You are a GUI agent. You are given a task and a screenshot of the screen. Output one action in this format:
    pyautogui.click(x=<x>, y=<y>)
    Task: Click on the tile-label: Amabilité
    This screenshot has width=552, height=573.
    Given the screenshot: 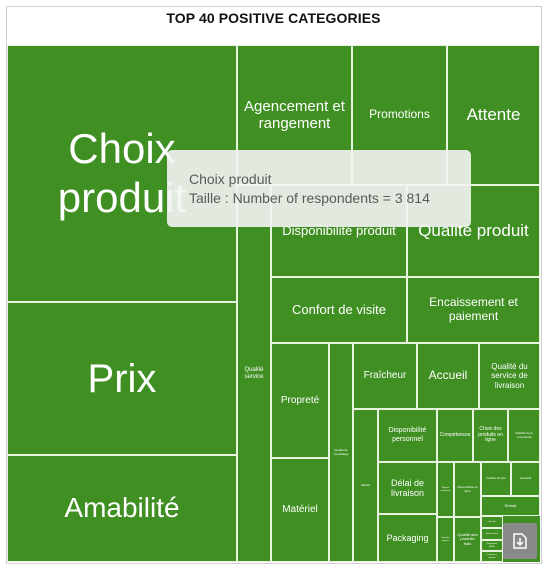 What is the action you would take?
    pyautogui.click(x=122, y=508)
    